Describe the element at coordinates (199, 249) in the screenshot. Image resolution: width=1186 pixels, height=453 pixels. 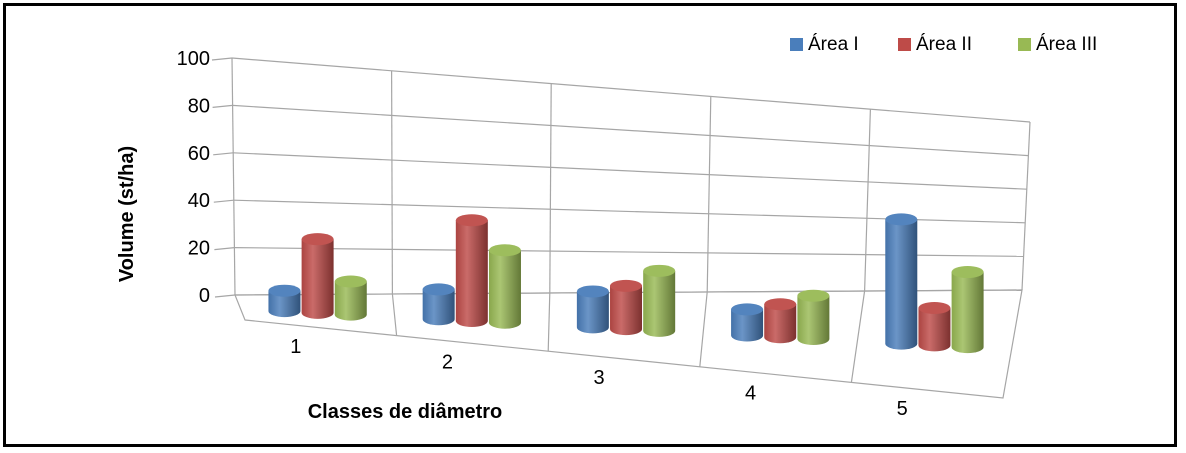
I see `y-tick-label: 20` at that location.